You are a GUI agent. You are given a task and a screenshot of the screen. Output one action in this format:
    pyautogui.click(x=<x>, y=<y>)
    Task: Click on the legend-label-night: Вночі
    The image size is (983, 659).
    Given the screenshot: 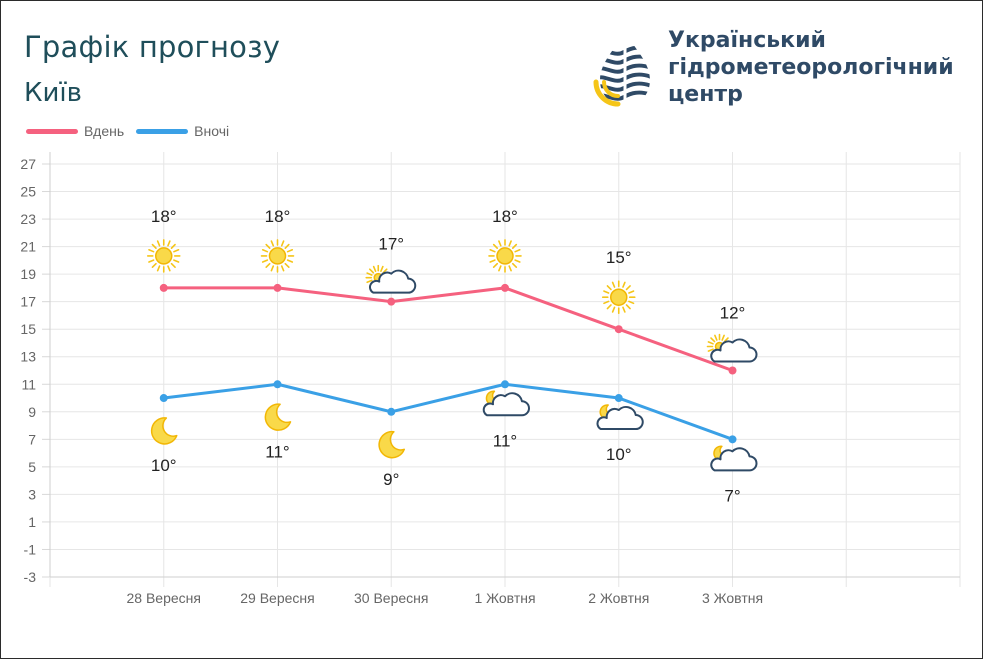 What is the action you would take?
    pyautogui.click(x=212, y=131)
    